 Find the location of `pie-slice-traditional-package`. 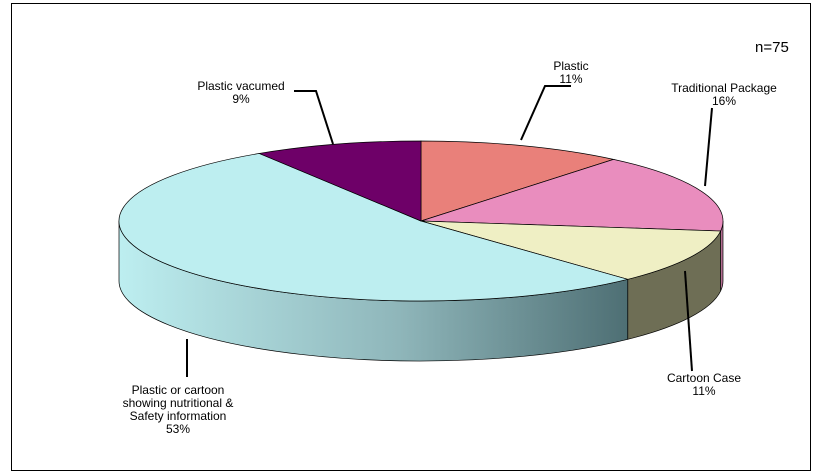

pie-slice-traditional-package is located at coordinates (572, 195).